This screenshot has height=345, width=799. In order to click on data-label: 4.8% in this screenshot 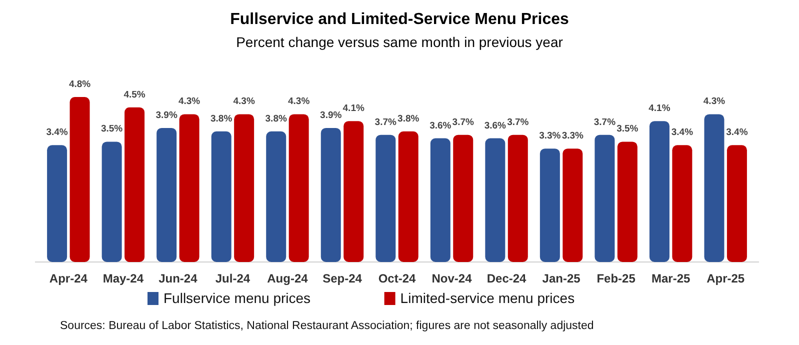, I will do `click(80, 84)`.